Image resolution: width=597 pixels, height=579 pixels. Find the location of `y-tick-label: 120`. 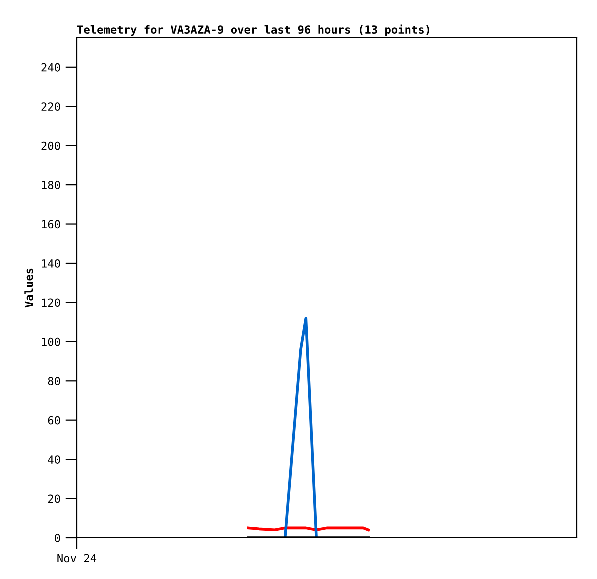

y-tick-label: 120 is located at coordinates (51, 303).